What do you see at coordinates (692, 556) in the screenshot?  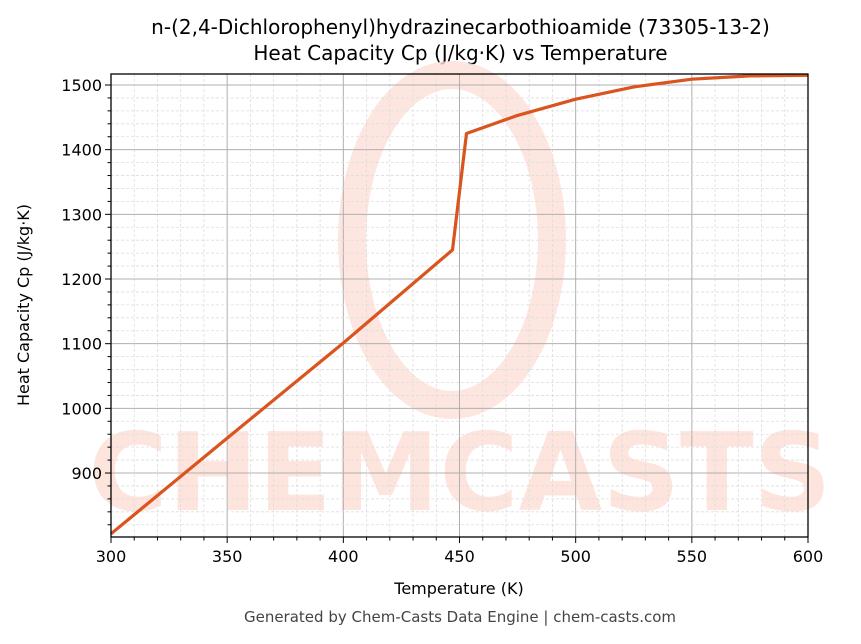 I see `x-tick-label: 550` at bounding box center [692, 556].